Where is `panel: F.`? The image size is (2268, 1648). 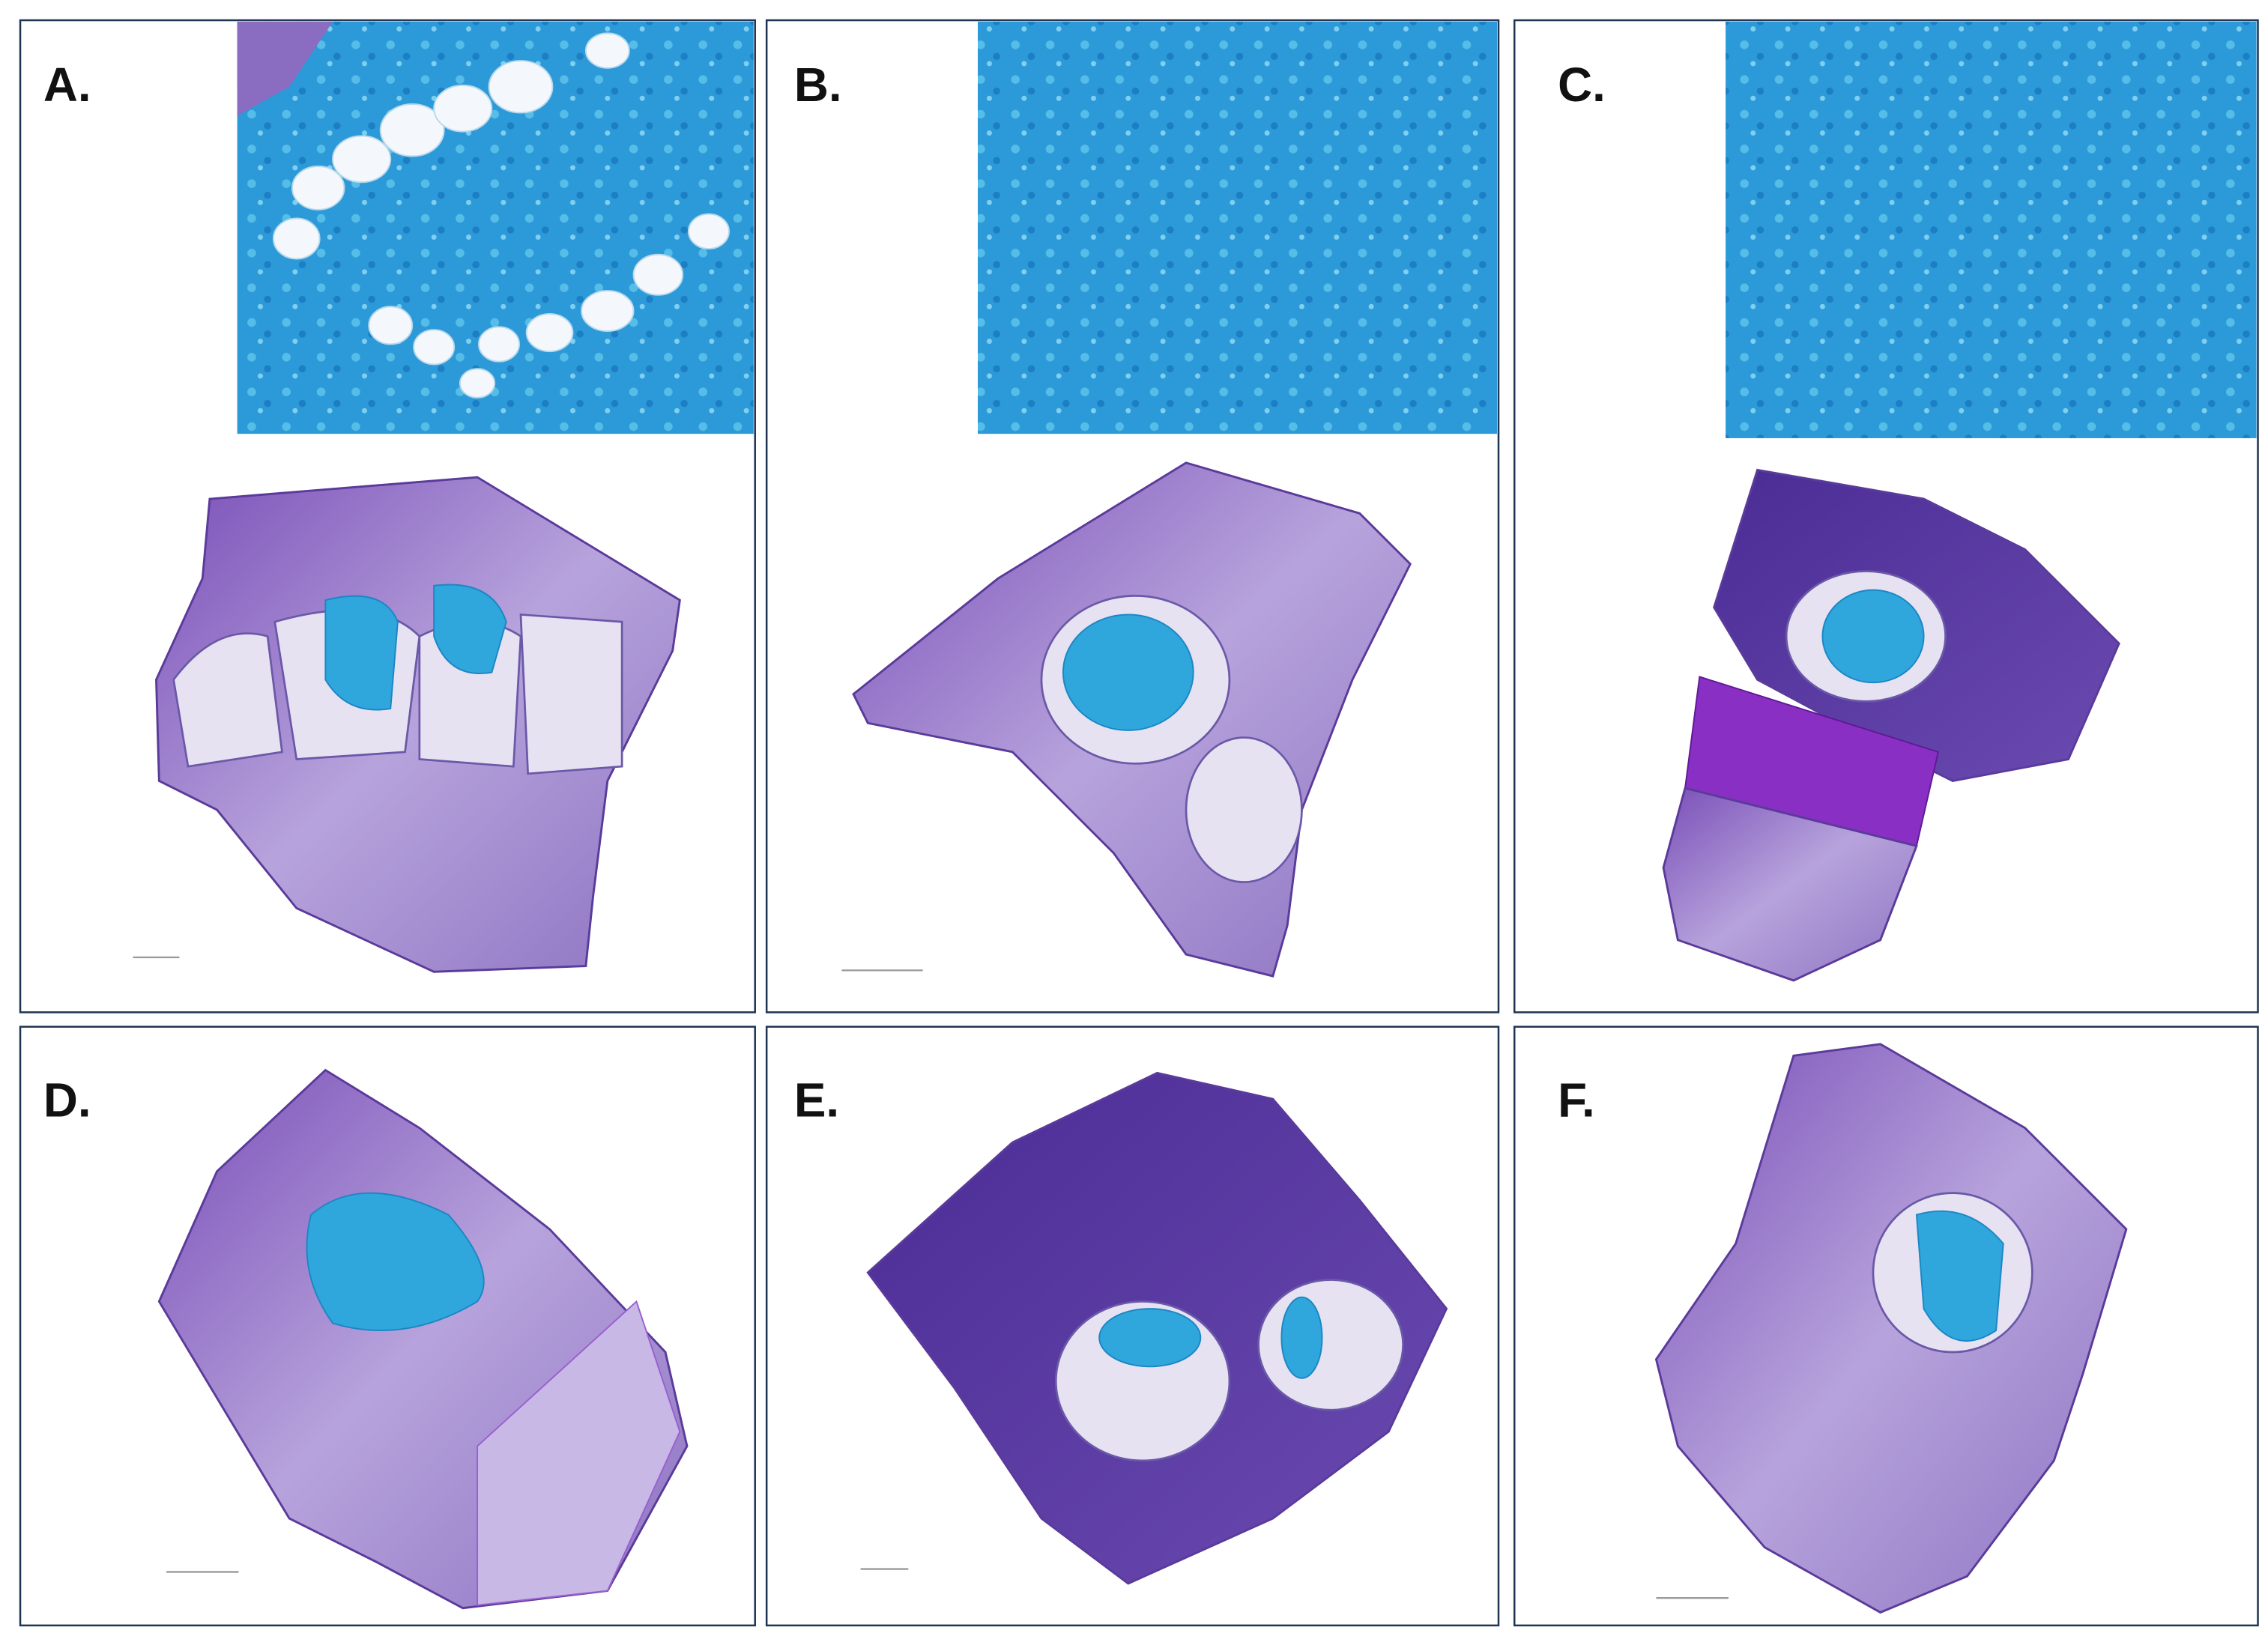
panel: F. is located at coordinates (1886, 1327).